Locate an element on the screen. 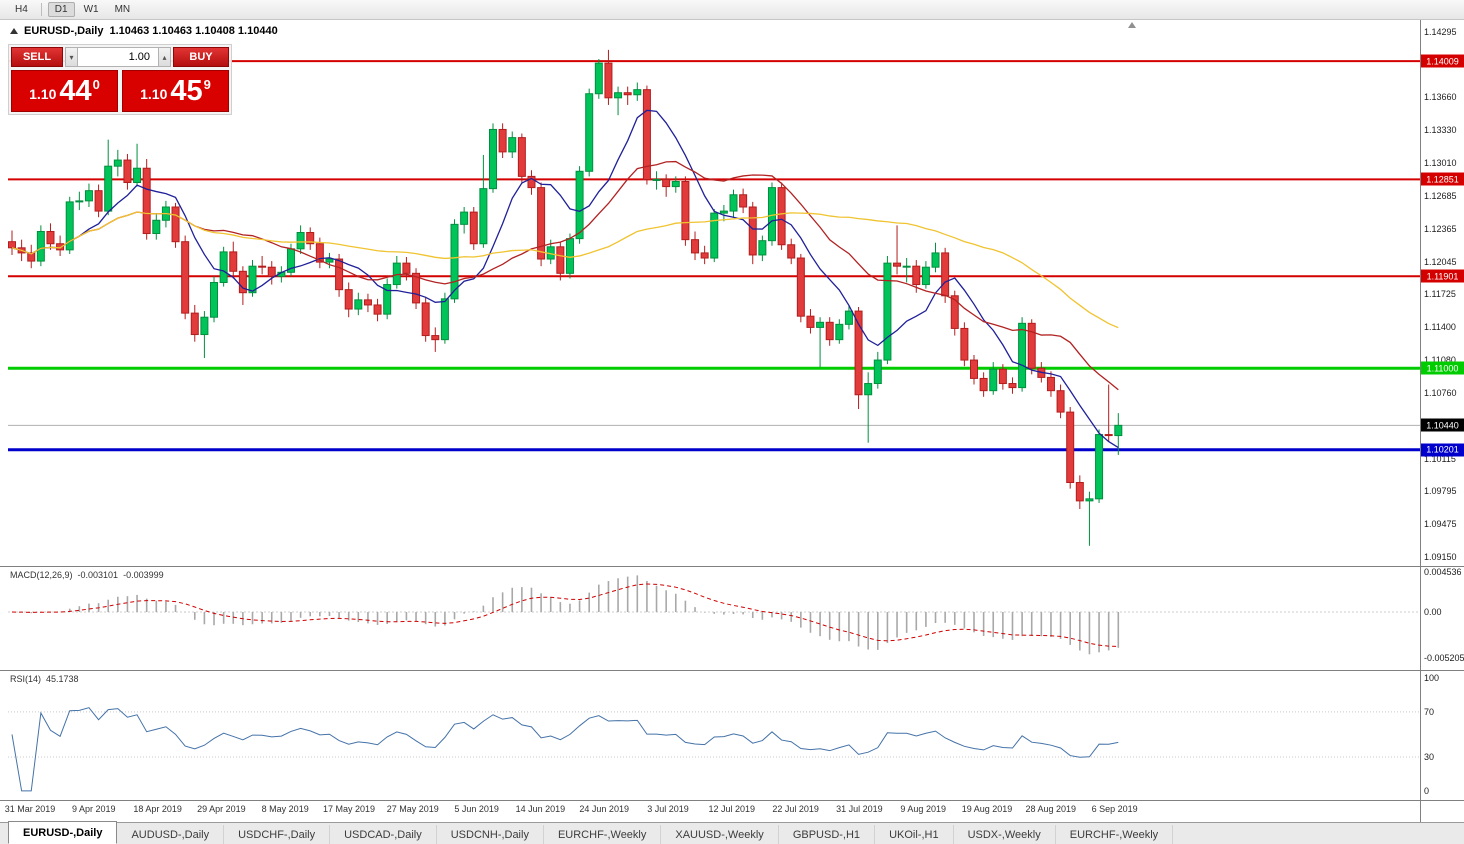  tab-eurusd-daily: EURUSD-,Daily is located at coordinates (63, 832).